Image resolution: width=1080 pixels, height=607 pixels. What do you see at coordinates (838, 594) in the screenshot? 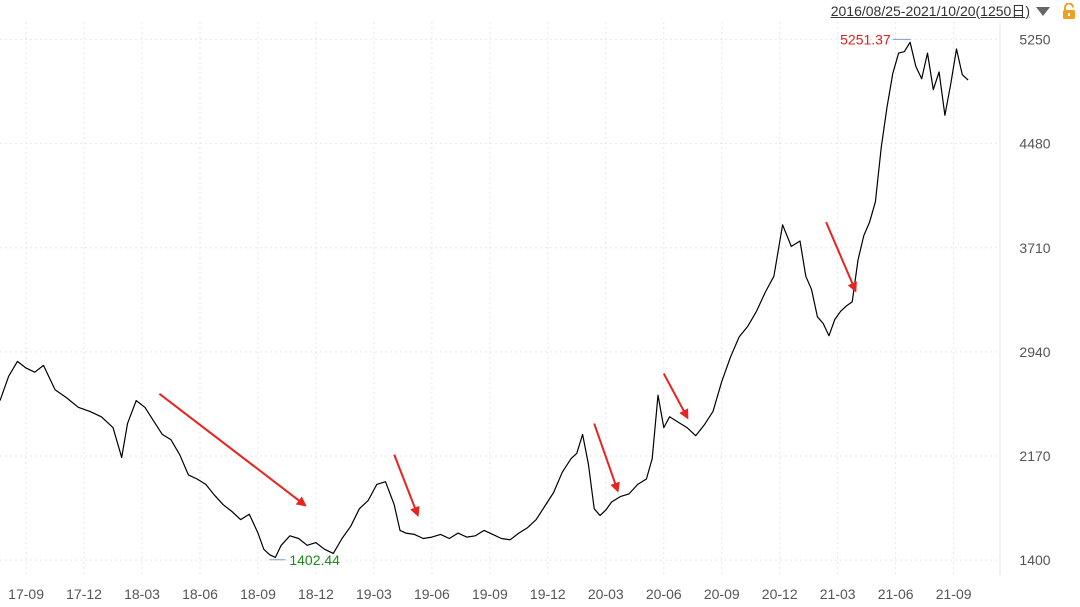
I see `x-tick-label: 21-03` at bounding box center [838, 594].